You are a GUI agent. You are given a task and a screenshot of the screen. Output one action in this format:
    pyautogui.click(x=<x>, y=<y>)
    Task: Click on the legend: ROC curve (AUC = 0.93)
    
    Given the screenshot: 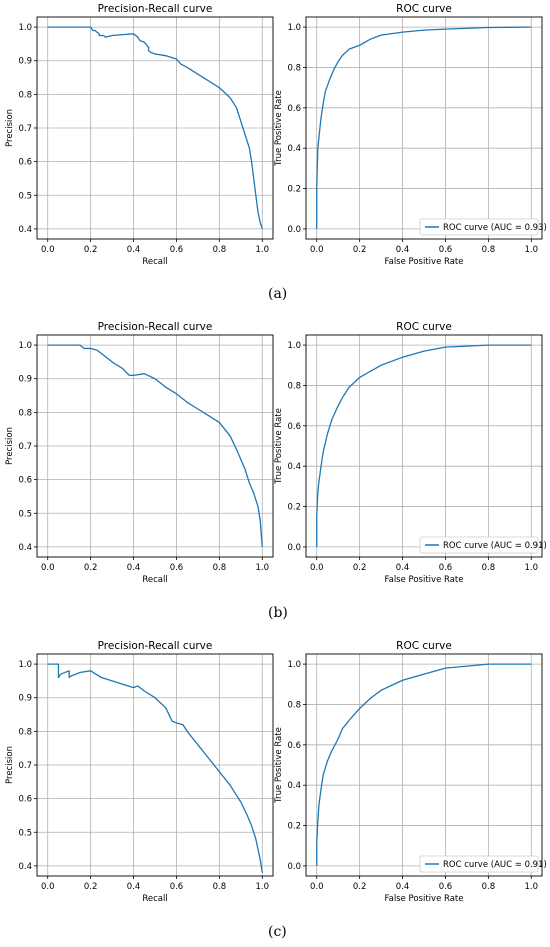 What is the action you would take?
    pyautogui.click(x=483, y=227)
    